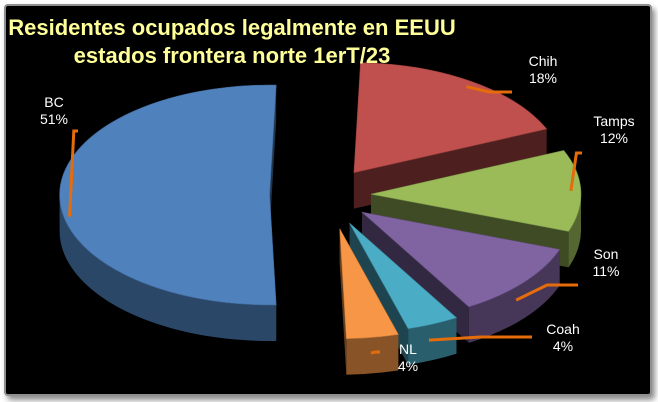 The width and height of the screenshot is (658, 402). Describe the element at coordinates (606, 271) in the screenshot. I see `slice-pct-son: 11%` at that location.